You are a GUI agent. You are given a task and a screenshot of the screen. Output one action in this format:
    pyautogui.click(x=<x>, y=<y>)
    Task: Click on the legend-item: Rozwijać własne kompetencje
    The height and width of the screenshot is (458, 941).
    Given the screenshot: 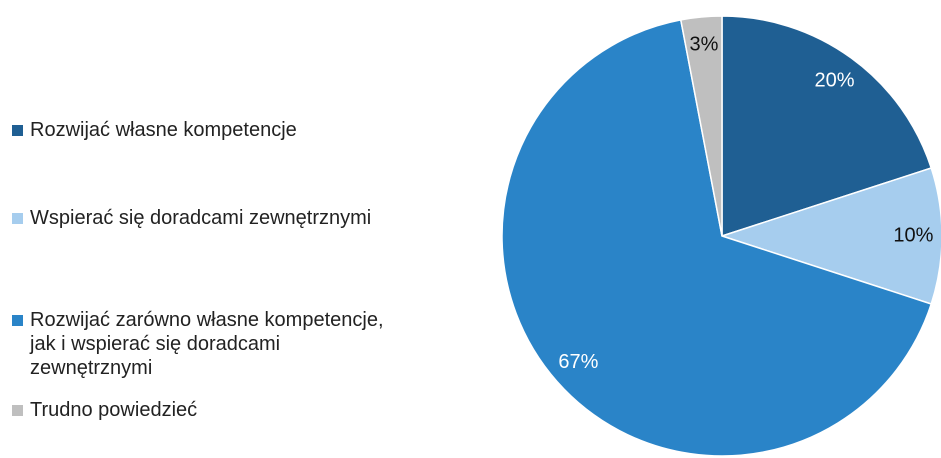 What is the action you would take?
    pyautogui.click(x=201, y=130)
    